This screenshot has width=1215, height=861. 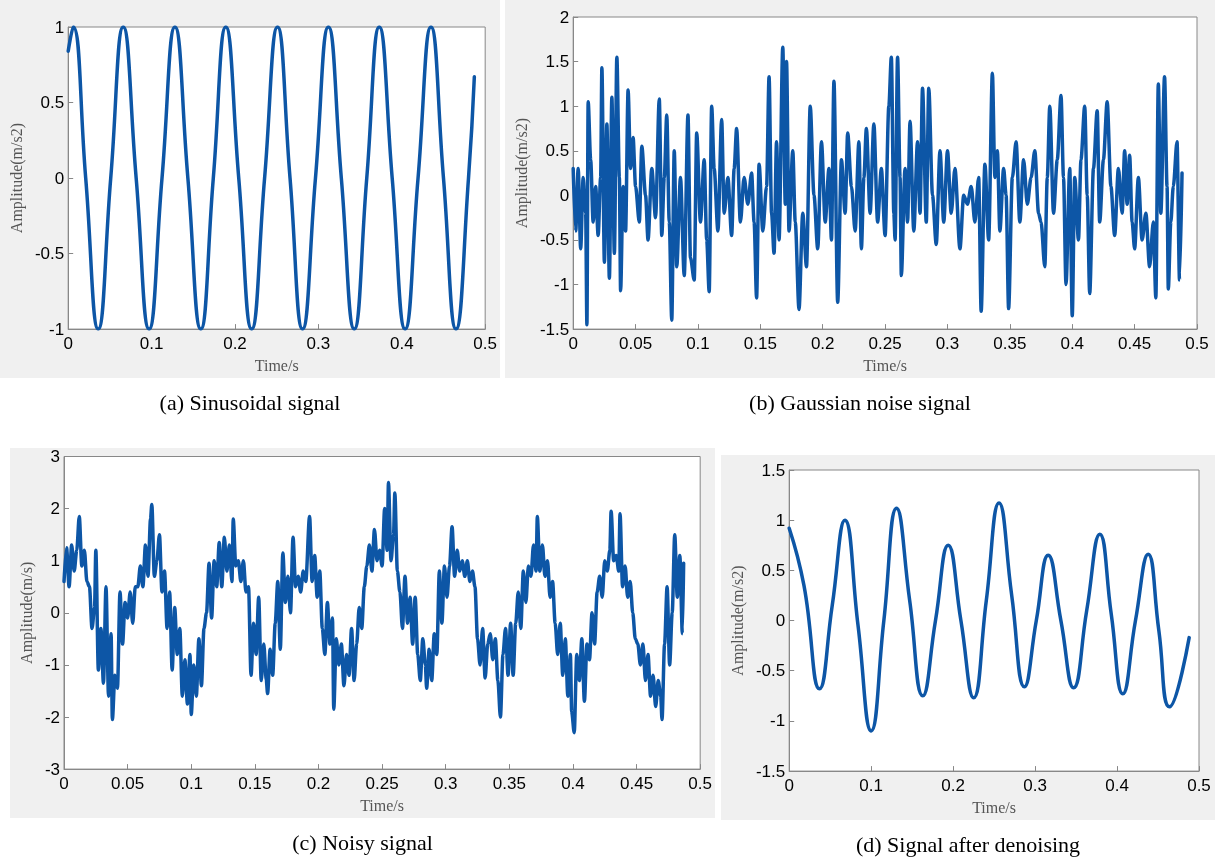 I want to click on y-axis-title: Amplitude(m/s), so click(x=26, y=612).